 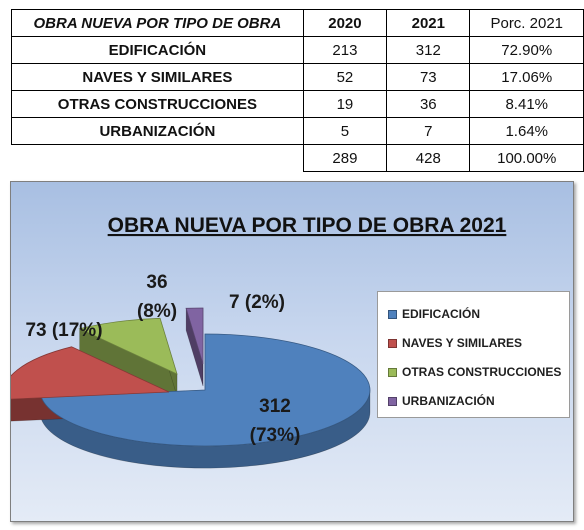 What do you see at coordinates (345, 104) in the screenshot?
I see `row-2020: 19` at bounding box center [345, 104].